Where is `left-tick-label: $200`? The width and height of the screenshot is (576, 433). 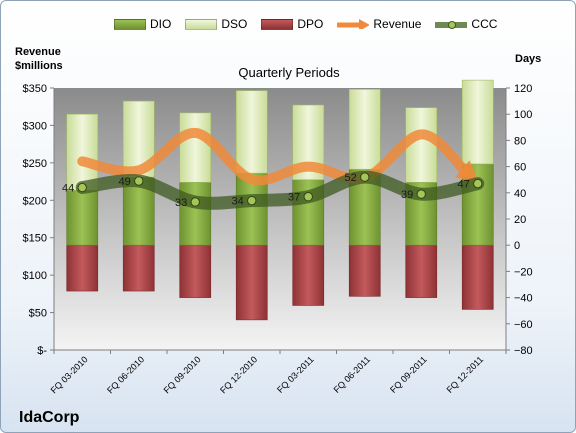 left-tick-label: $200 is located at coordinates (35, 201).